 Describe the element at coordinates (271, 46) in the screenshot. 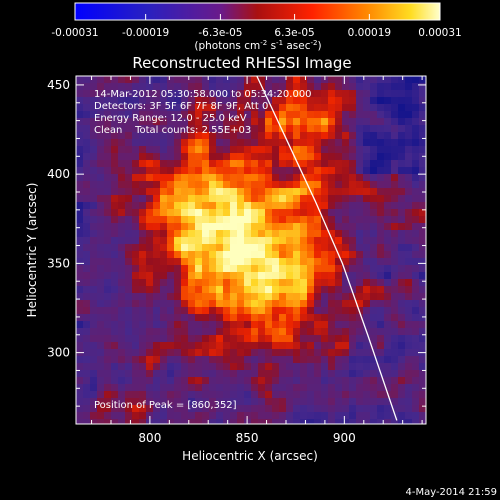

I see `colorbar-unit-part: s` at that location.